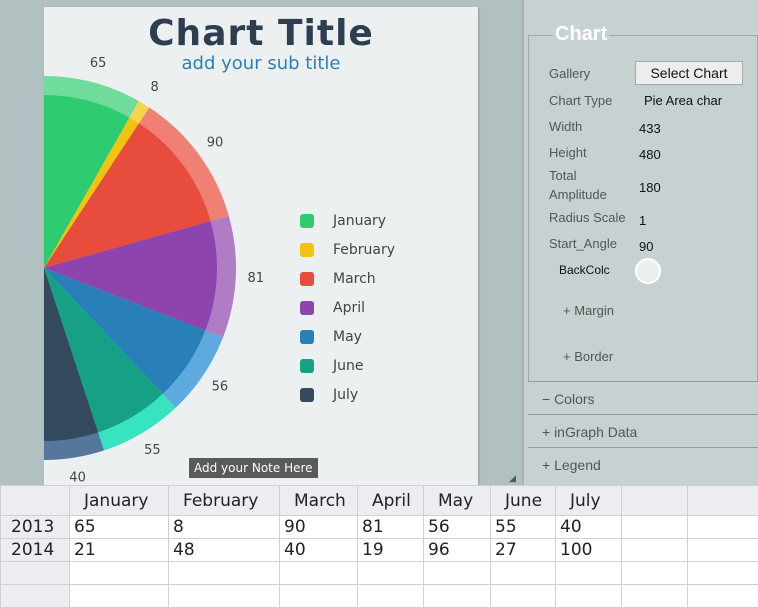 This screenshot has width=758, height=608. What do you see at coordinates (643, 463) in the screenshot?
I see `legend-section-toggle: + Legend` at bounding box center [643, 463].